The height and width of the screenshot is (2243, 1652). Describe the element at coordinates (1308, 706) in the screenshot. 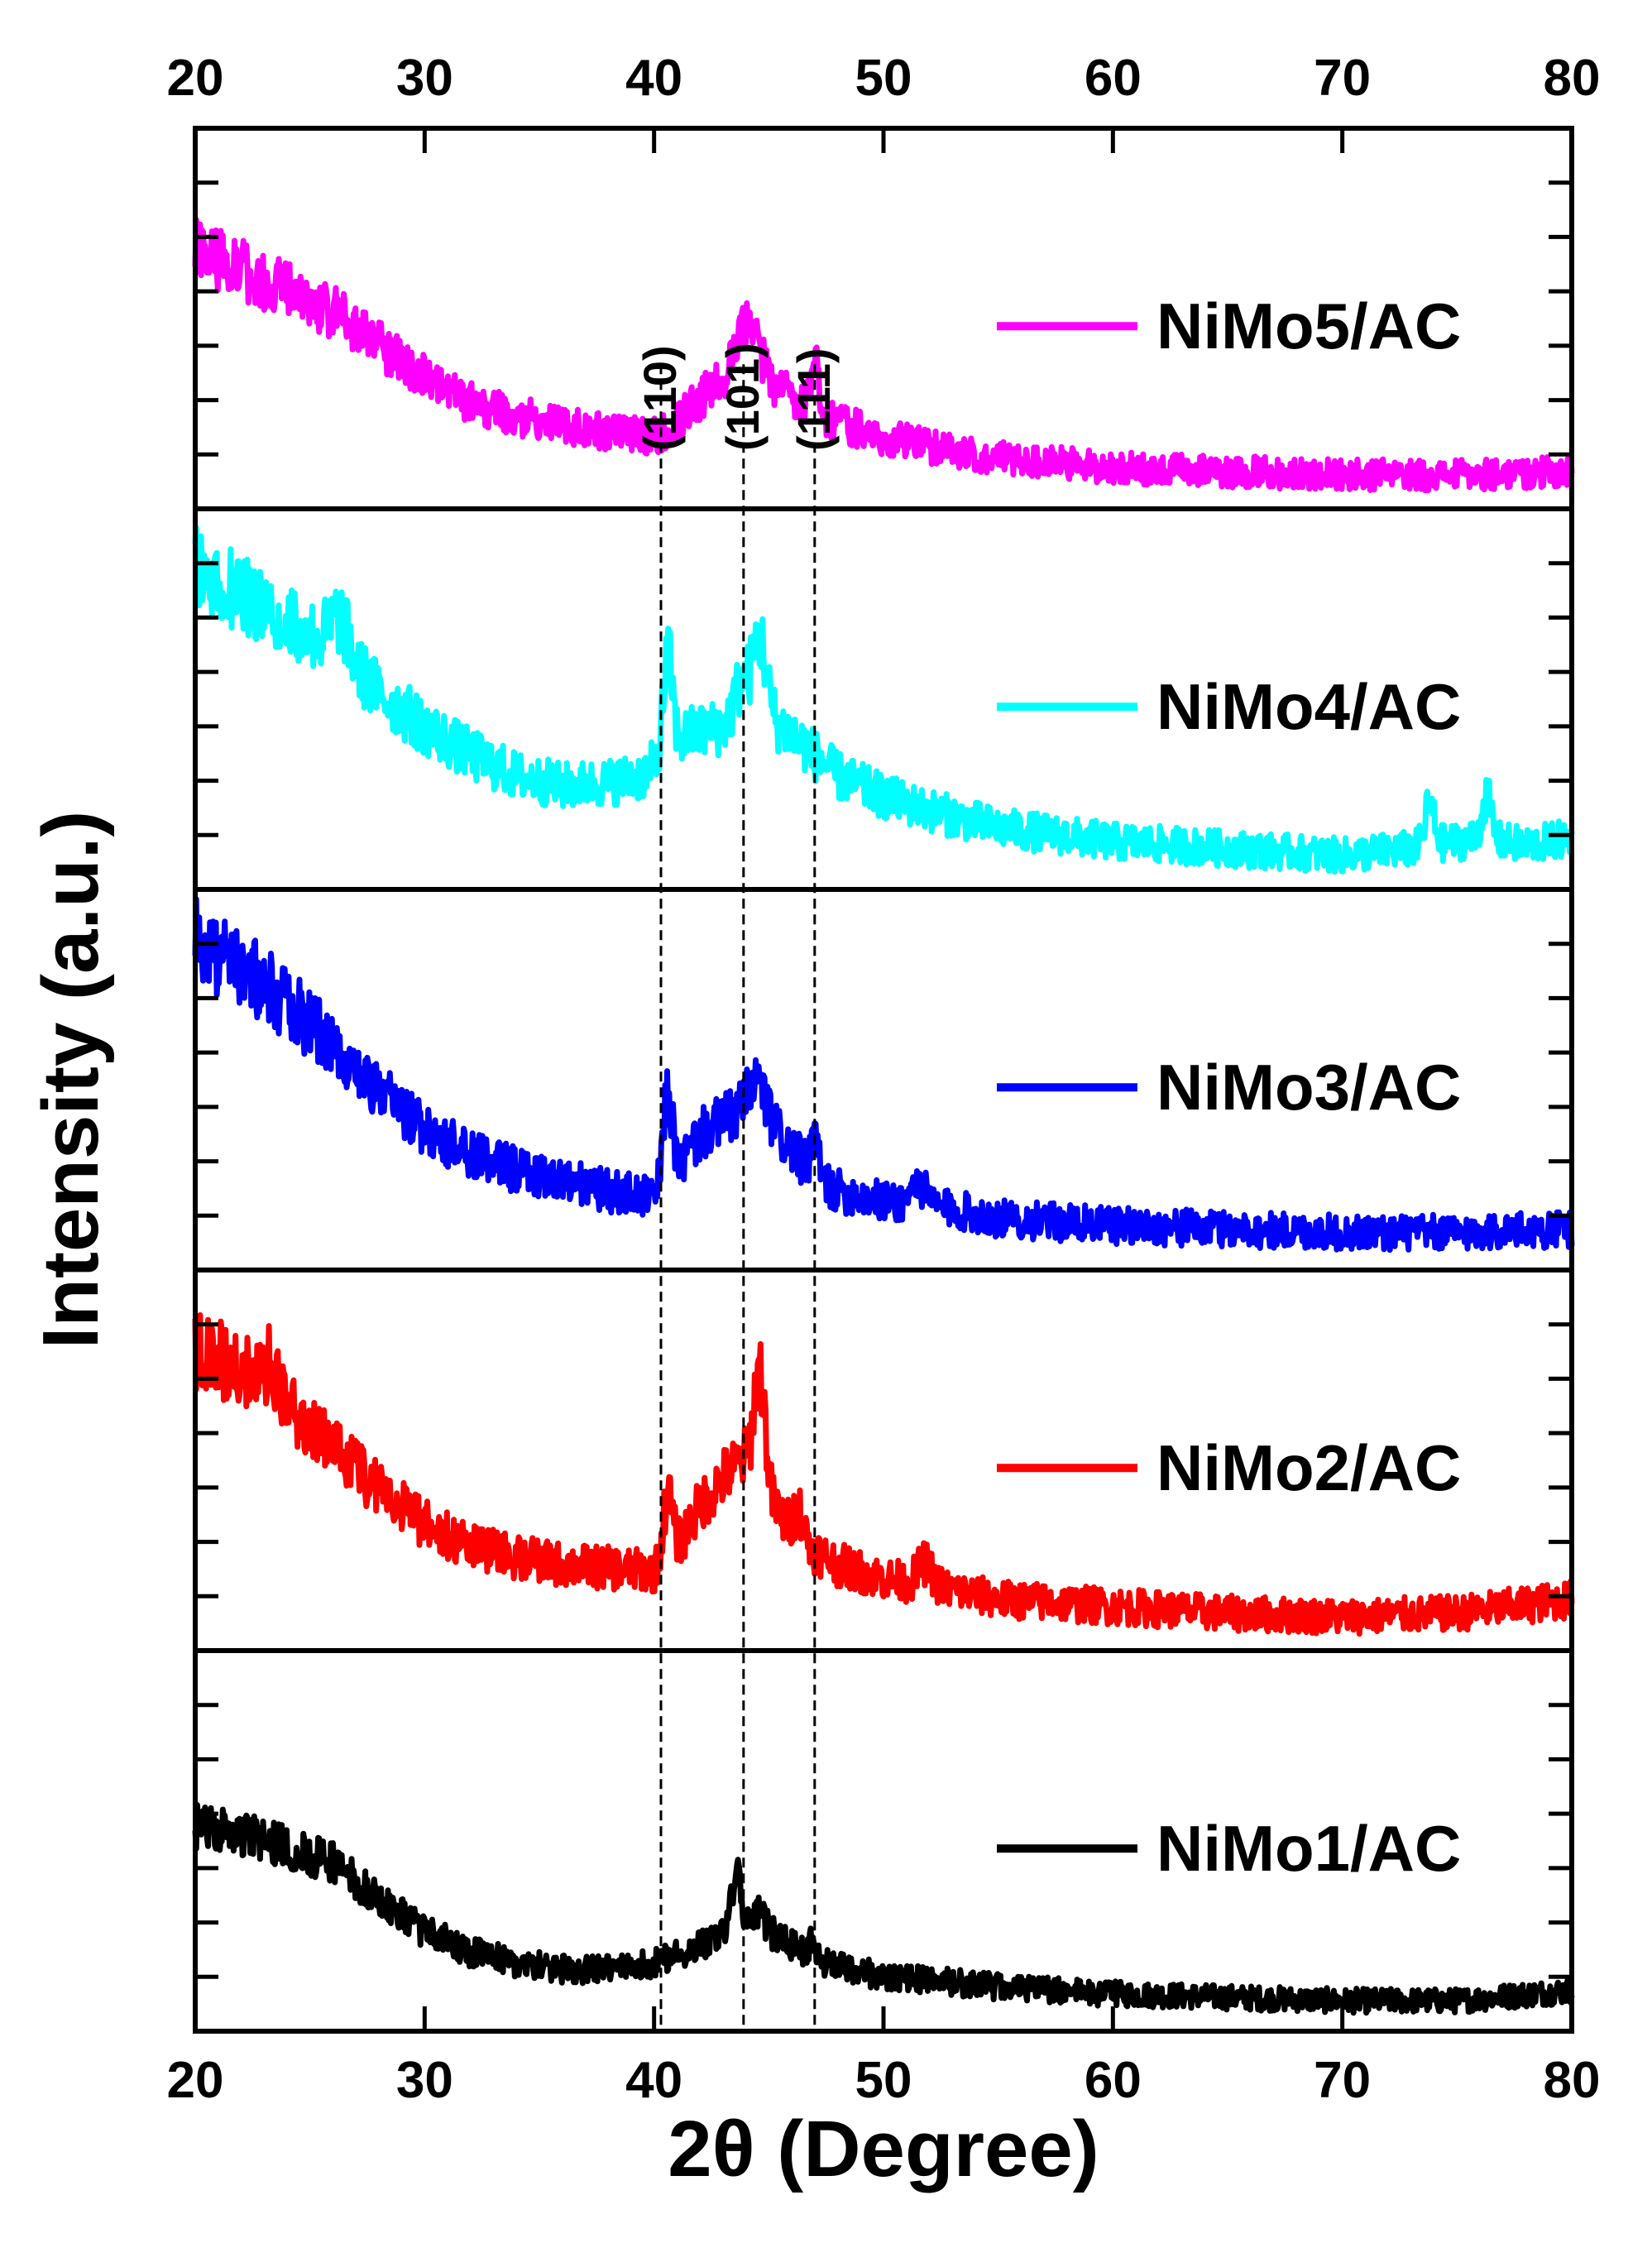

I see `legend-label: NiMo4/AC` at that location.